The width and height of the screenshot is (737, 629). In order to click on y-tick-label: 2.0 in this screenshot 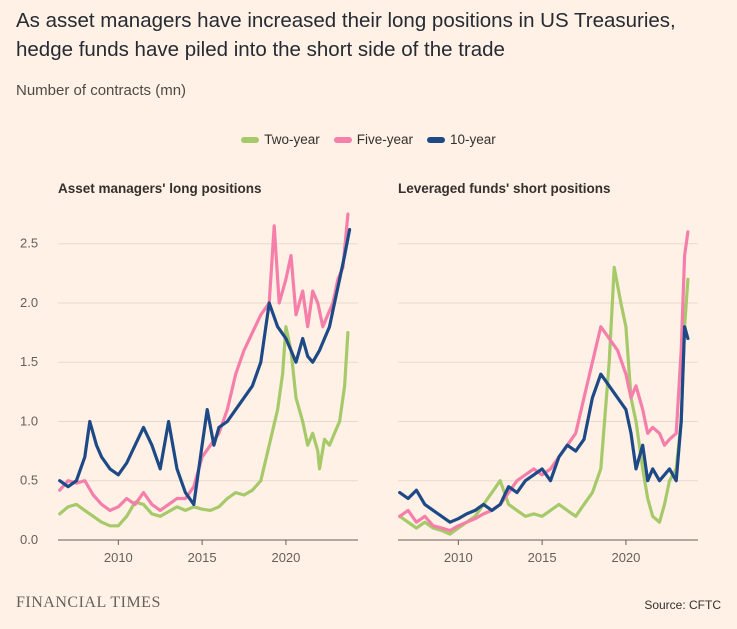, I will do `click(29, 302)`.